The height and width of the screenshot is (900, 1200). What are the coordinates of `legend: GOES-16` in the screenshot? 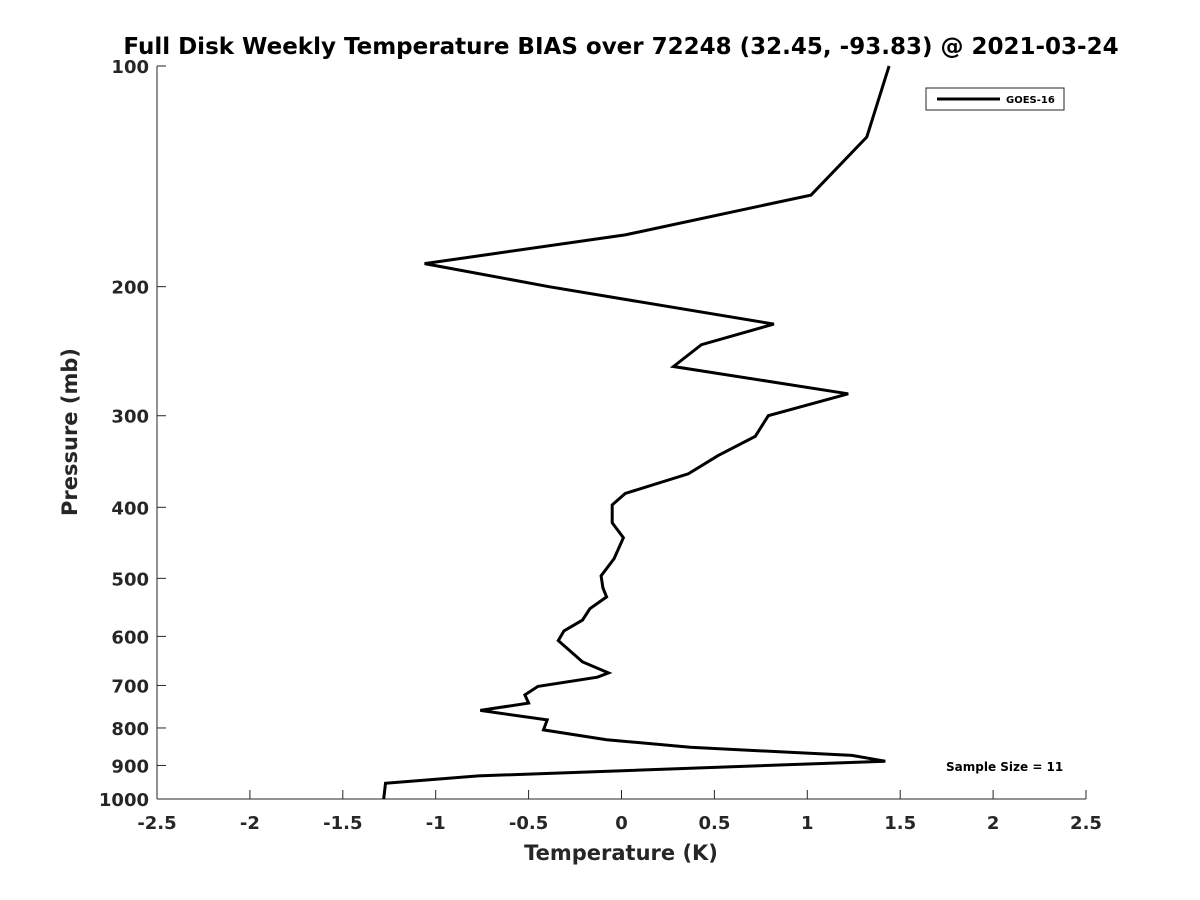 It's located at (995, 99).